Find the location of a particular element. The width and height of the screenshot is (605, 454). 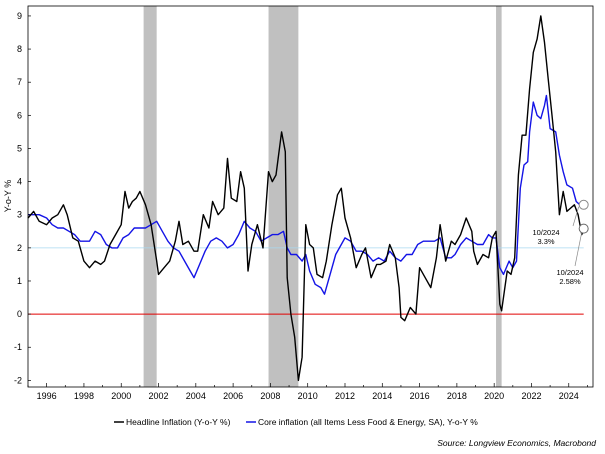

x-tick-label: 2024 is located at coordinates (569, 396).